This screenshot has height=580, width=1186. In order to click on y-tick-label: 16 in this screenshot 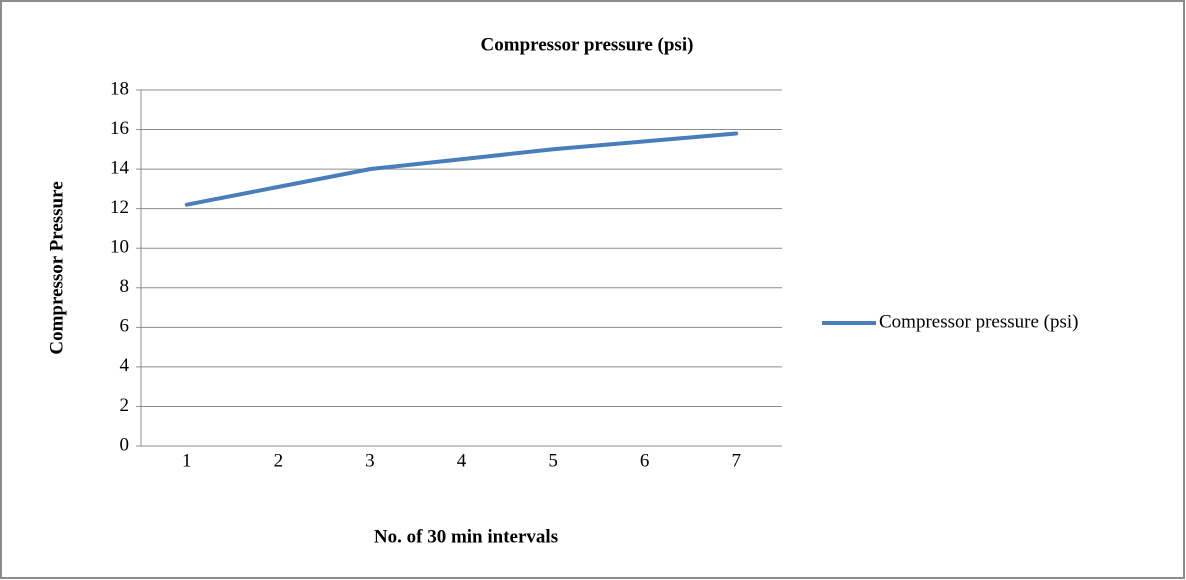, I will do `click(119, 128)`.